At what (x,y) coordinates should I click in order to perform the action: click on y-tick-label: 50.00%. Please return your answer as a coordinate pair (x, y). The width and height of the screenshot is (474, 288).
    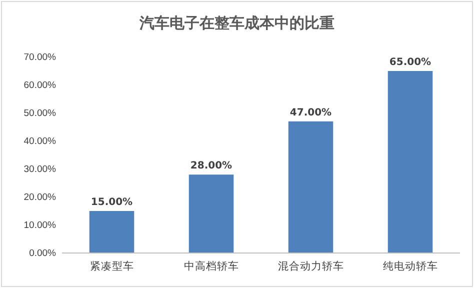
    Looking at the image, I should click on (40, 114).